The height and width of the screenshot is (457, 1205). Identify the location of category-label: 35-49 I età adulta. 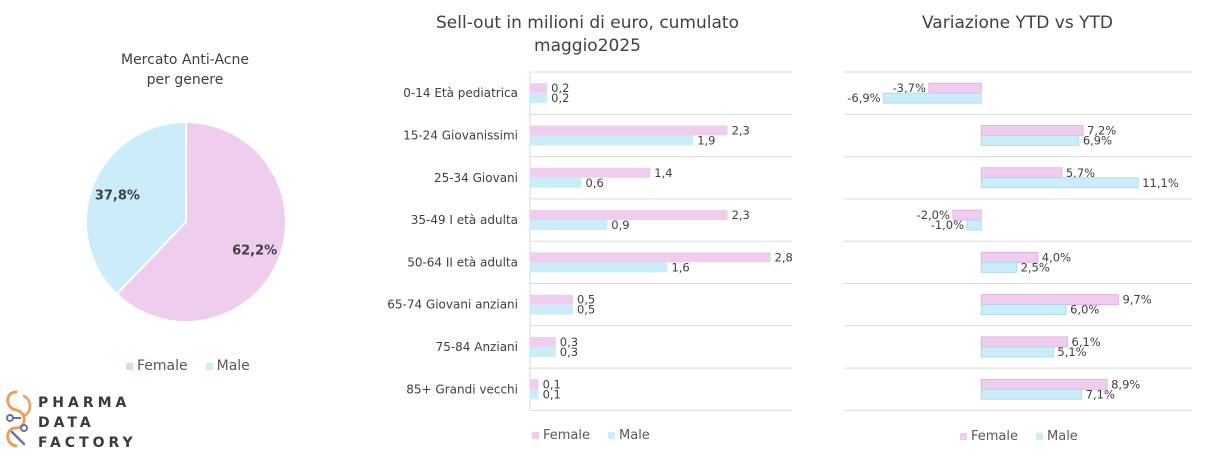
(464, 220).